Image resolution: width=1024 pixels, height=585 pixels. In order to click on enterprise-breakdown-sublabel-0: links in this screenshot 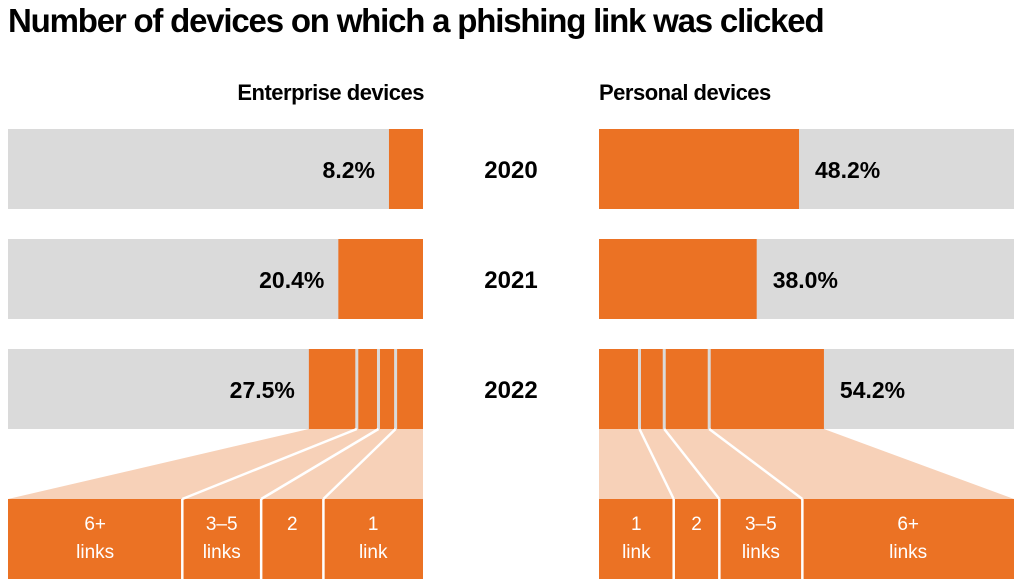, I will do `click(95, 552)`.